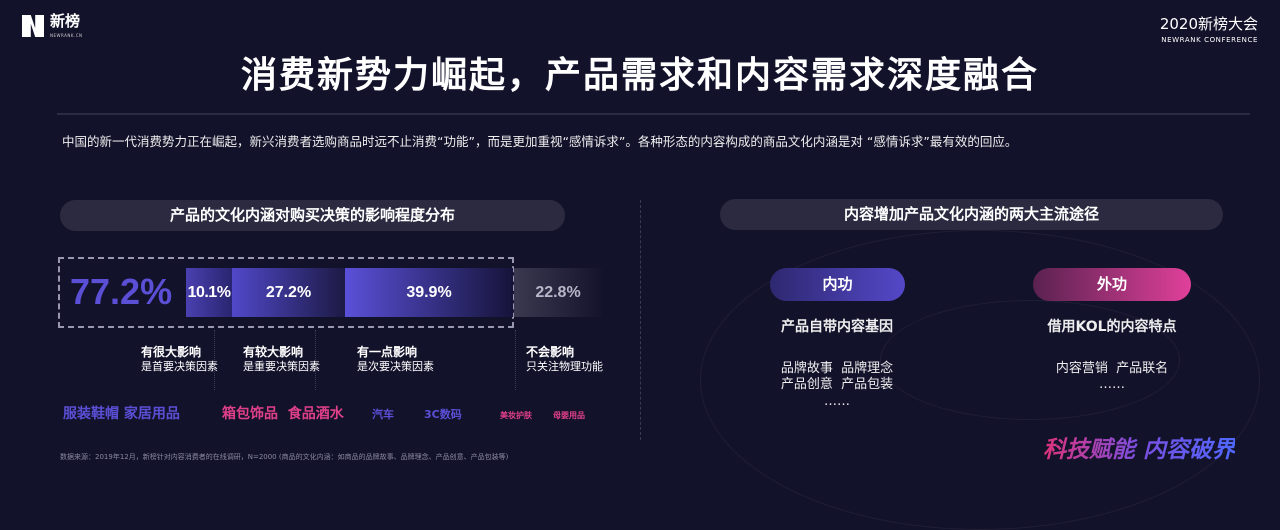 This screenshot has height=530, width=1280. Describe the element at coordinates (1112, 368) in the screenshot. I see `outer-line-1: 内容营销 产品联名` at that location.